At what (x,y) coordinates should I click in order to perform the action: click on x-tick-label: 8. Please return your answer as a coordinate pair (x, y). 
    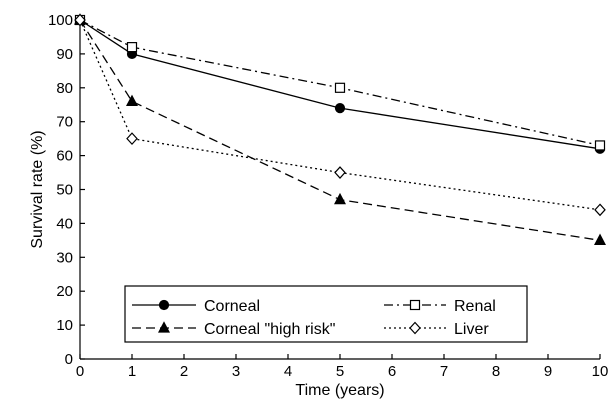
    Looking at the image, I should click on (496, 371).